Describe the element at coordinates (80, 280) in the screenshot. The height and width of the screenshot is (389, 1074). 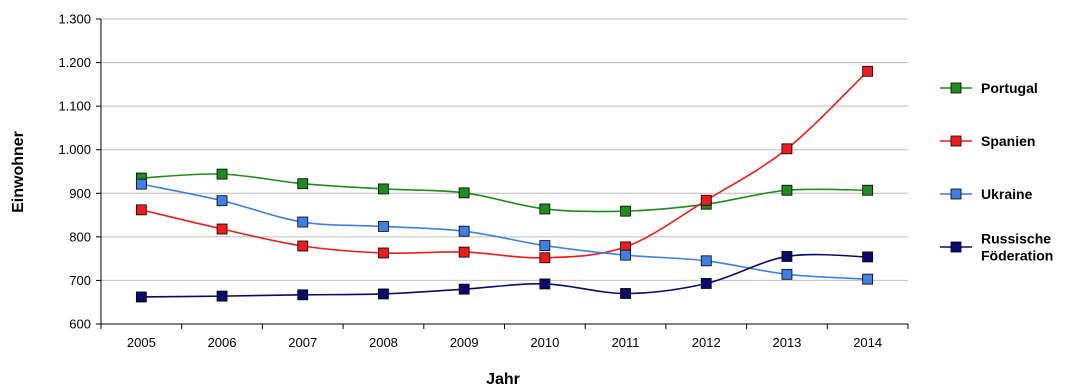
I see `y-tick-label: 700` at that location.